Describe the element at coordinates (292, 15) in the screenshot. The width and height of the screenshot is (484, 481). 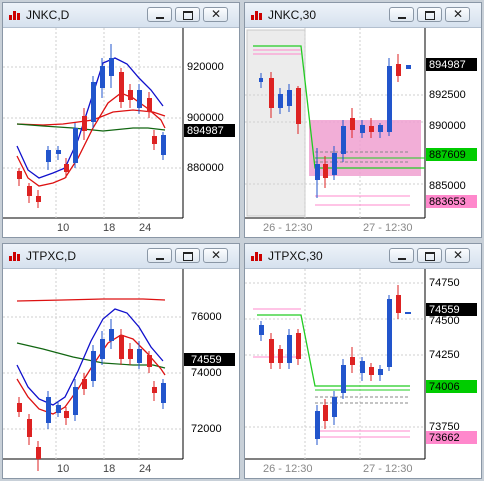
I see `window-title: JNKC,30` at that location.